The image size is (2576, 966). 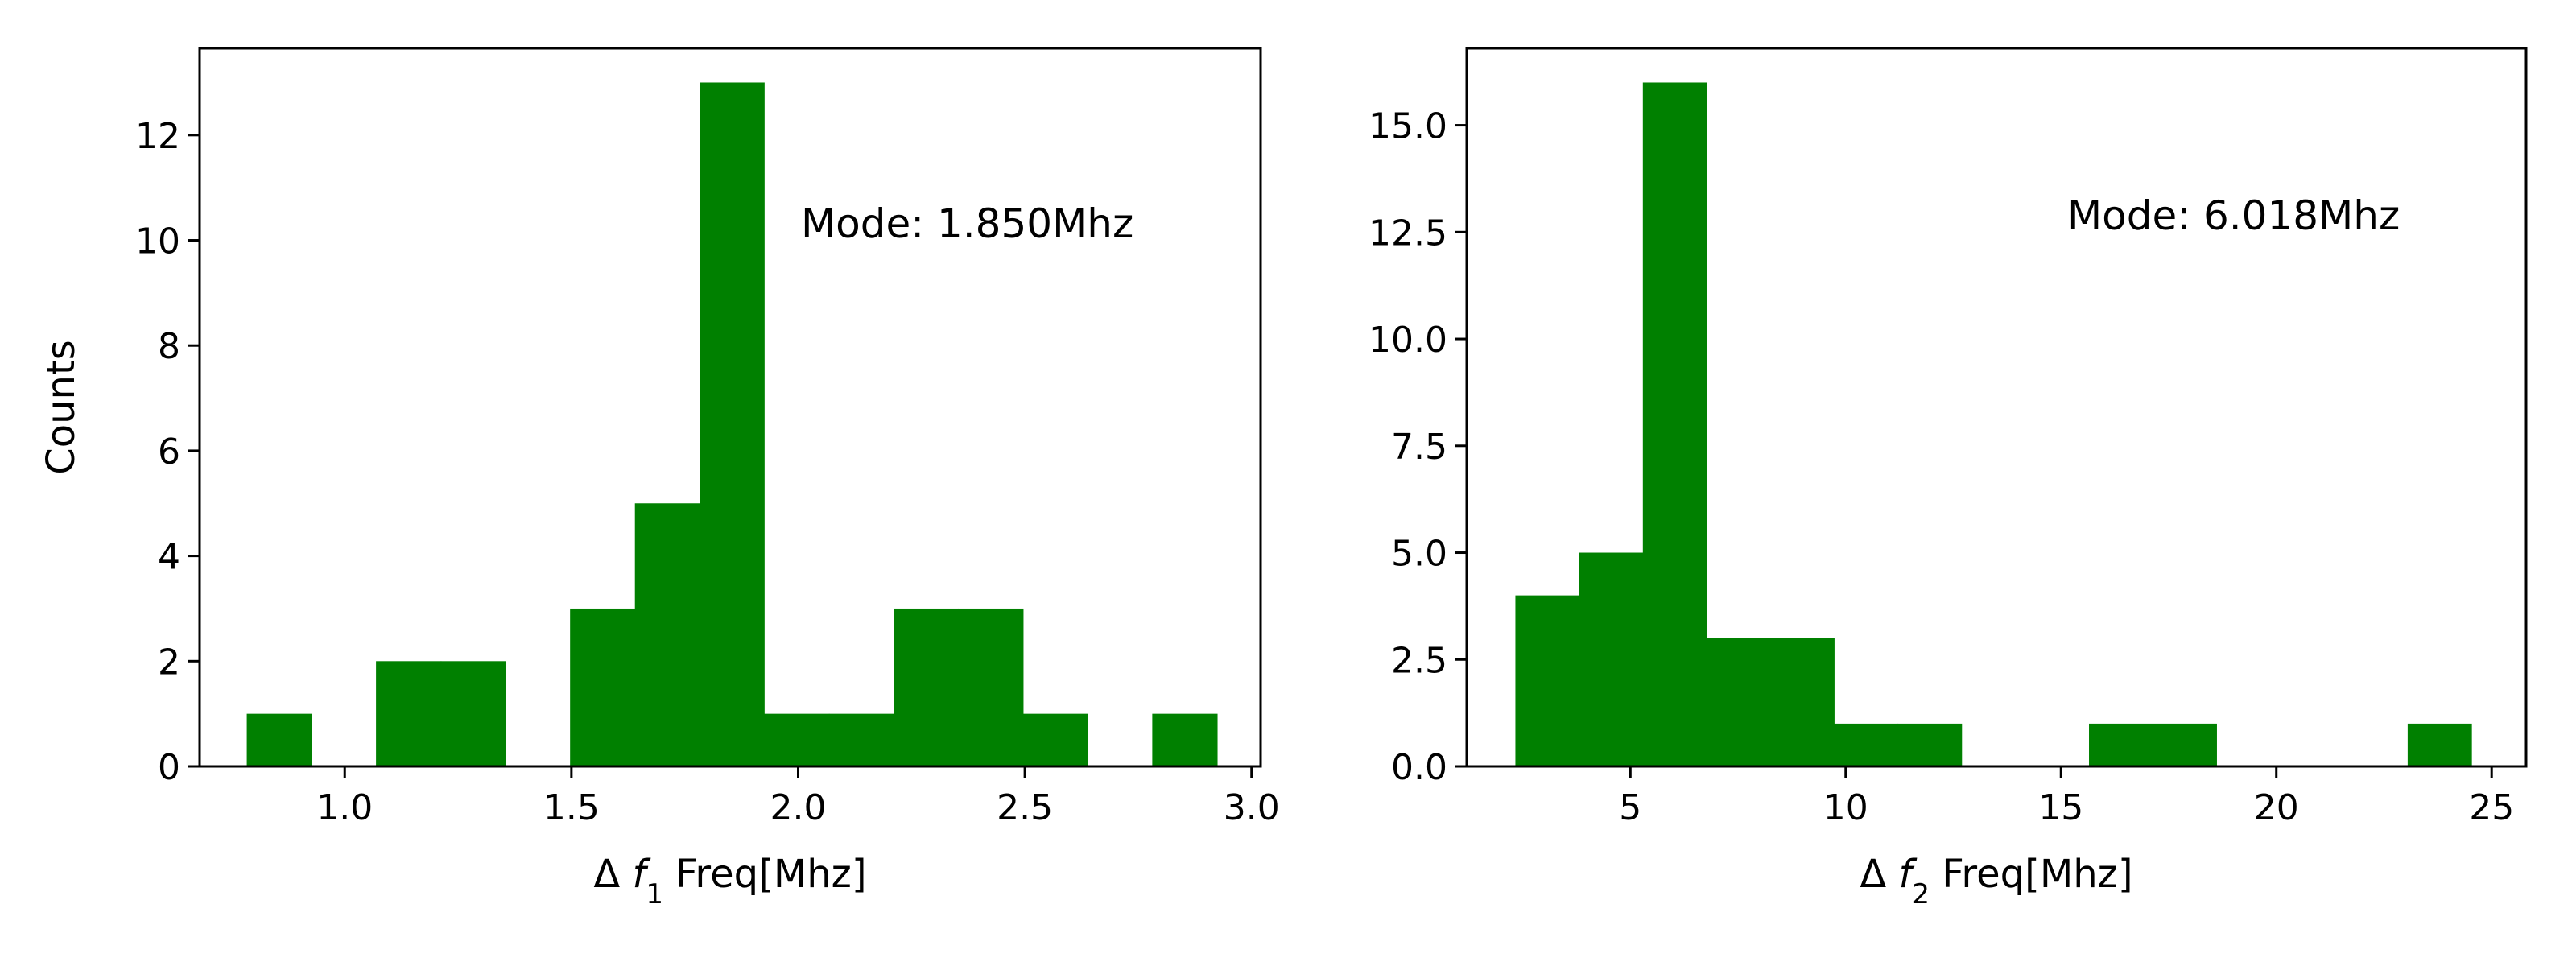 What do you see at coordinates (1407, 340) in the screenshot?
I see `chart2-ytick-label: 10.0` at bounding box center [1407, 340].